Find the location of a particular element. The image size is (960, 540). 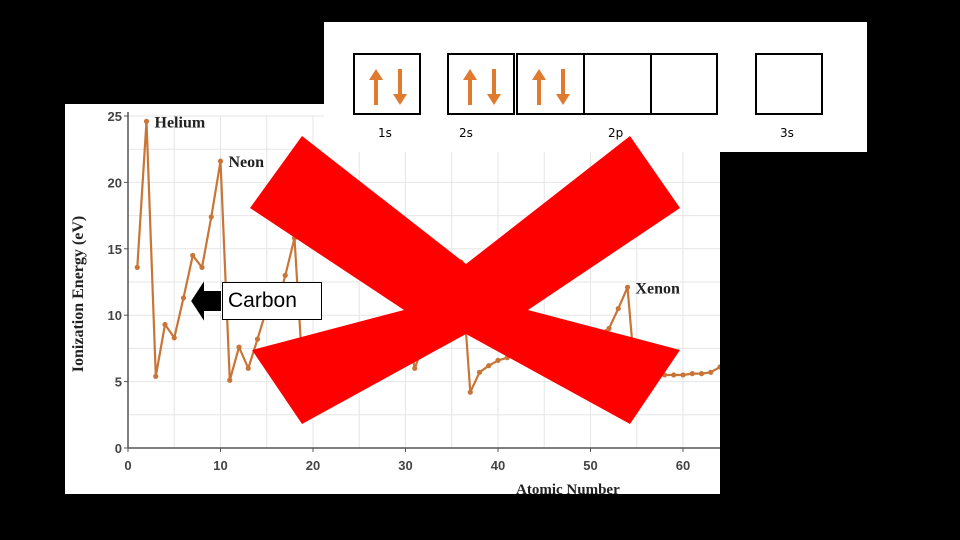

x-tick-label: 50 is located at coordinates (590, 465).